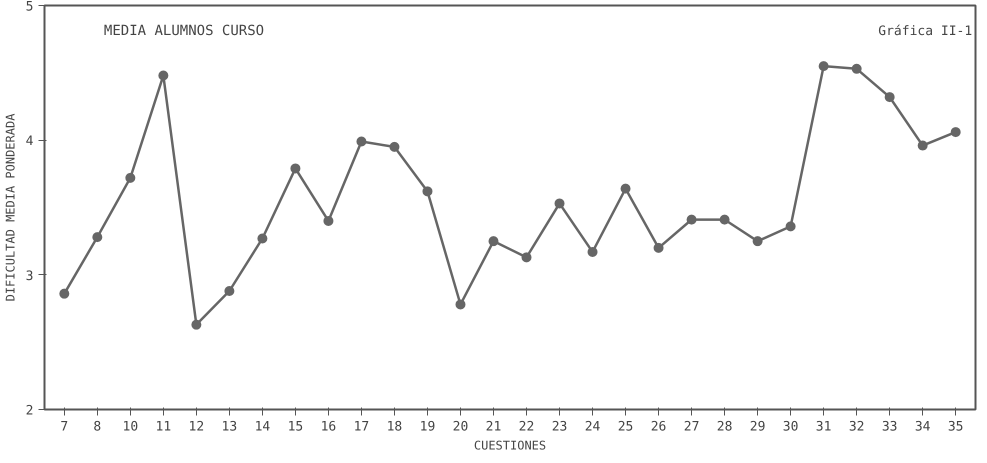  Describe the element at coordinates (362, 427) in the screenshot. I see `x-tick-label: 17` at that location.